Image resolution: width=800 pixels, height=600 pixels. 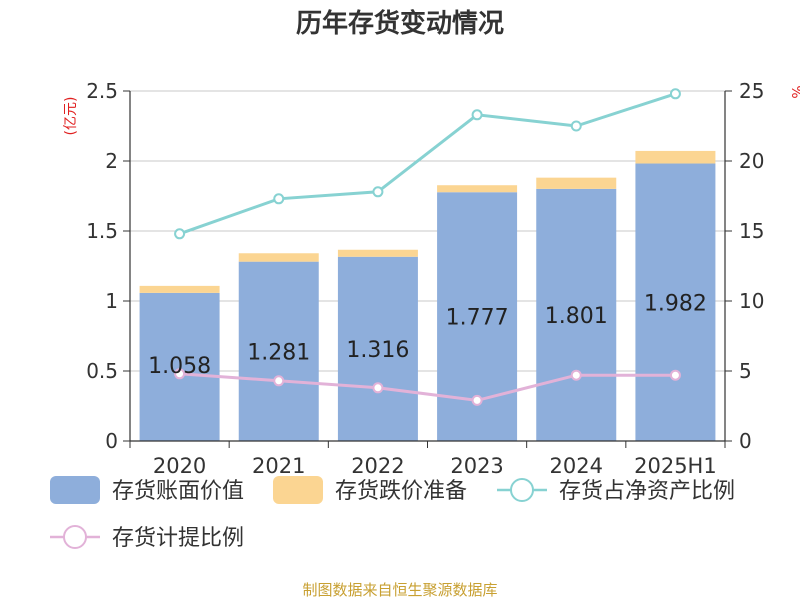 What do you see at coordinates (794, 91) in the screenshot?
I see `right-axis-unit: %` at bounding box center [794, 91].